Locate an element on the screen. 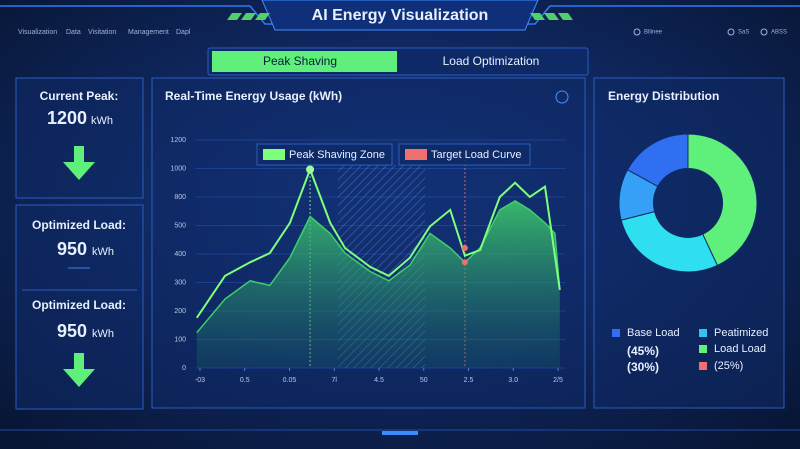  x-tick-label: 2.5 is located at coordinates (469, 380).